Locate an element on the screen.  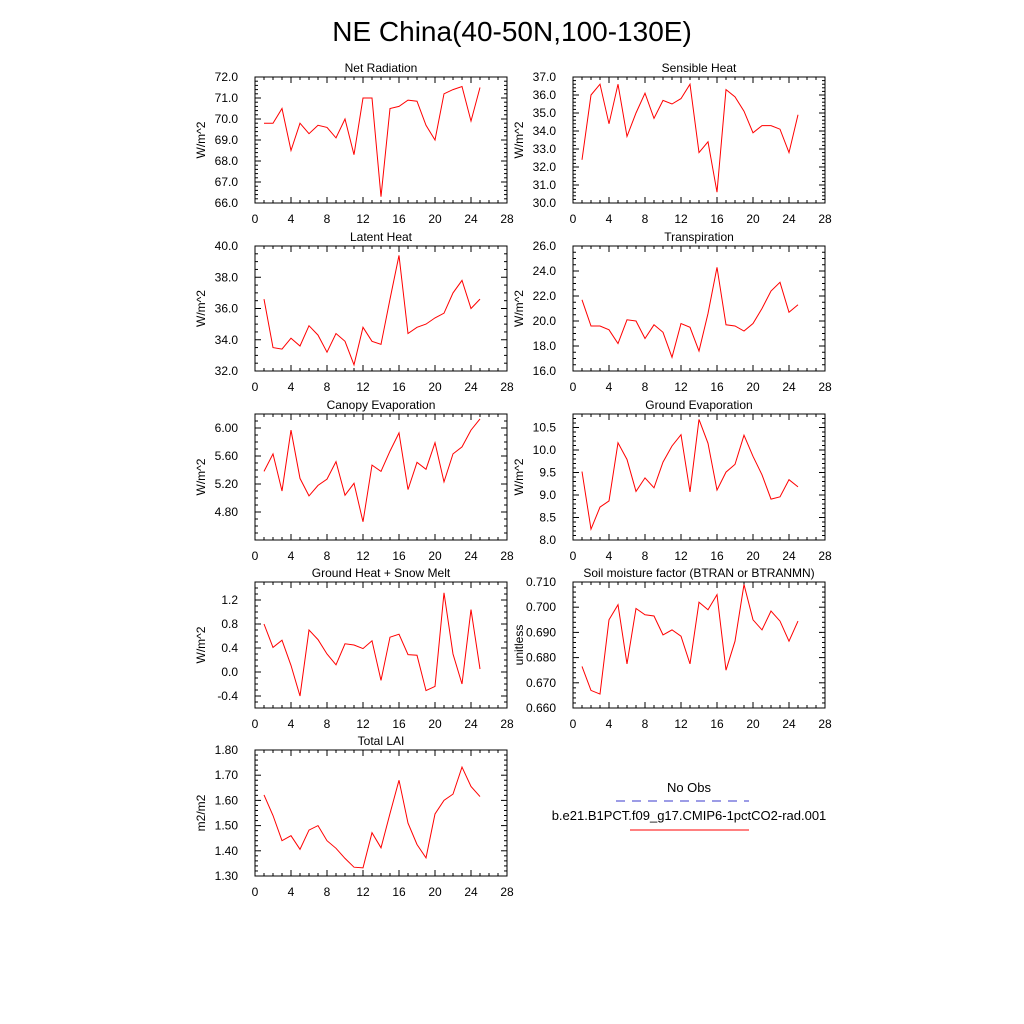
y-tick-label: 9.5 is located at coordinates (547, 473).